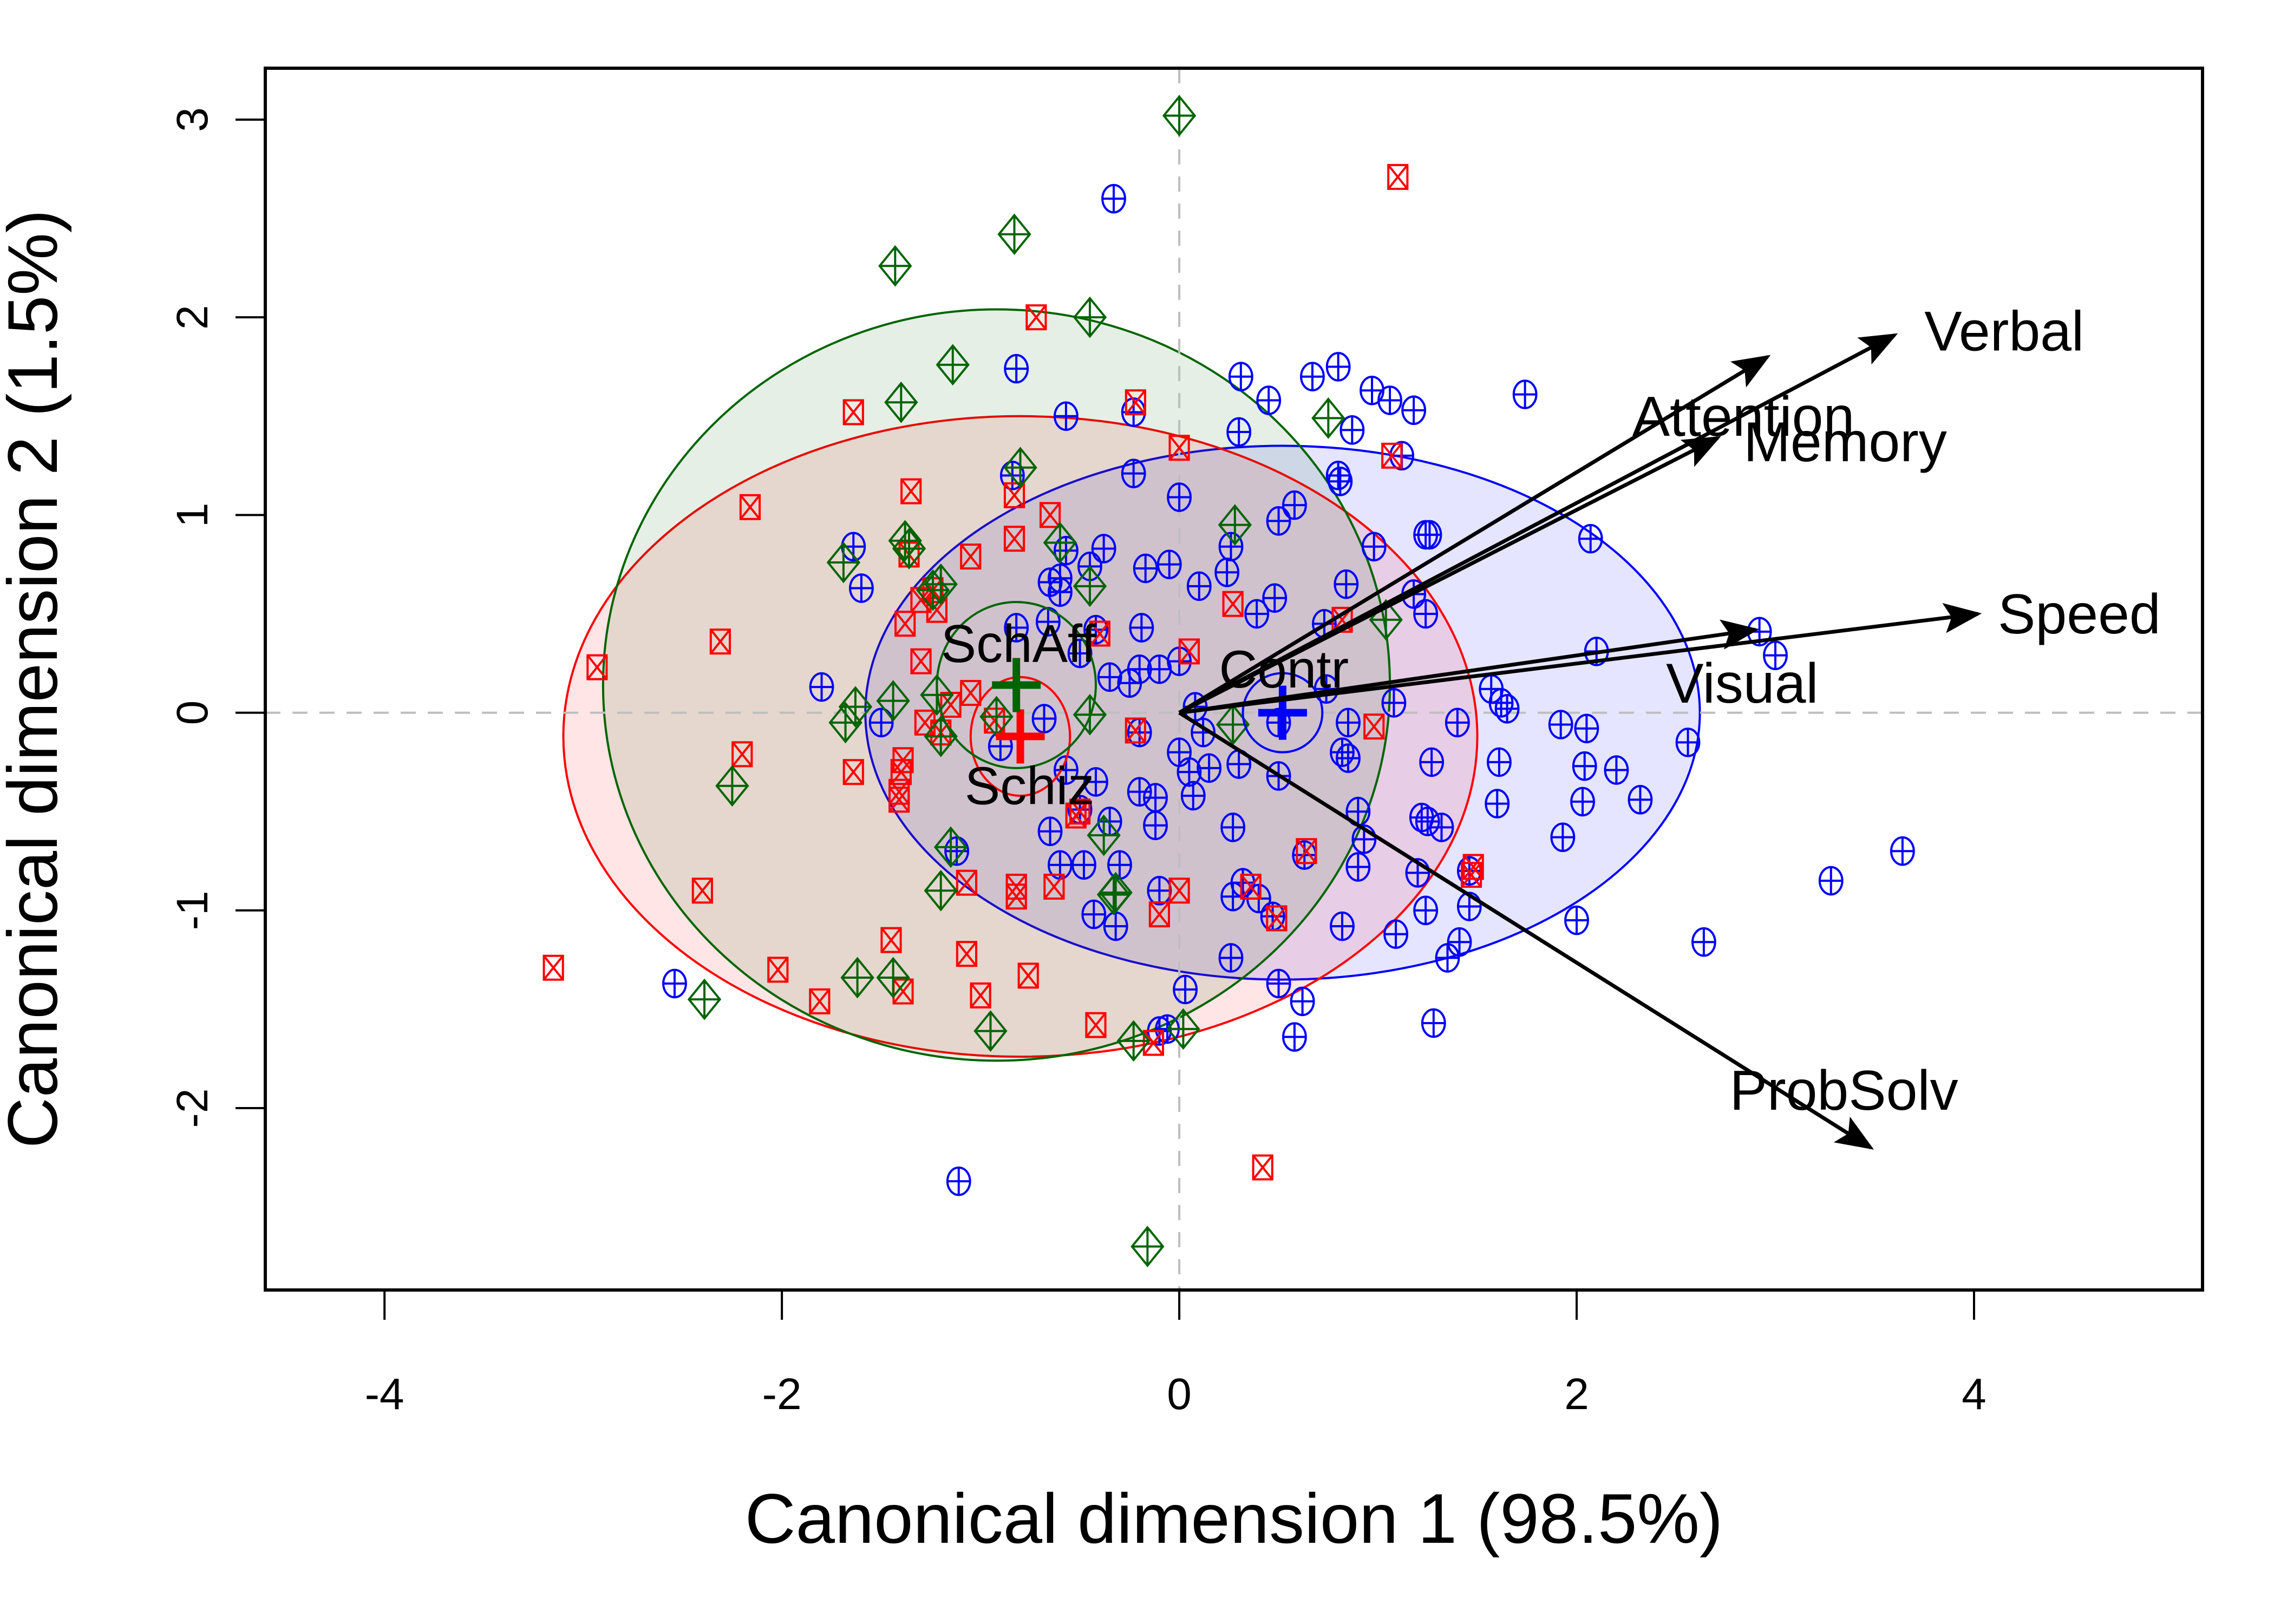 This screenshot has width=2274, height=1624. What do you see at coordinates (193, 515) in the screenshot?
I see `y-tick-label: 1` at bounding box center [193, 515].